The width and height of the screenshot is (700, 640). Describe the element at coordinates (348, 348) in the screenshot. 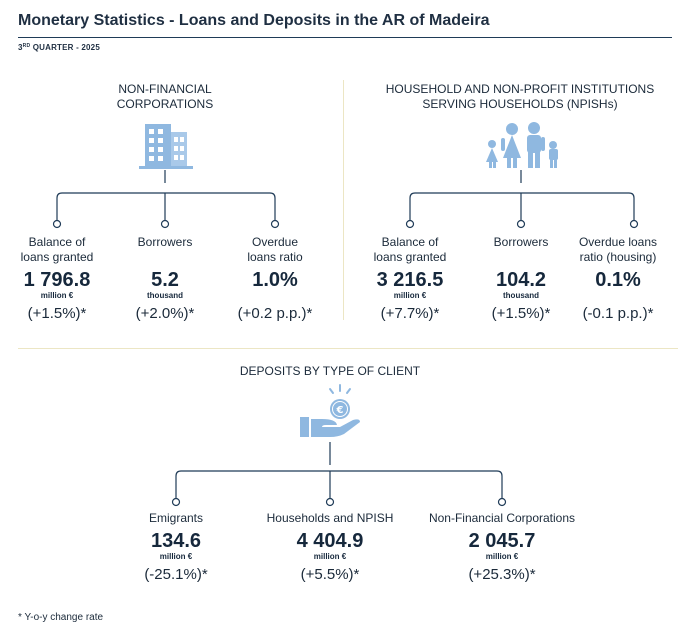

I see `horizontal-separator` at that location.